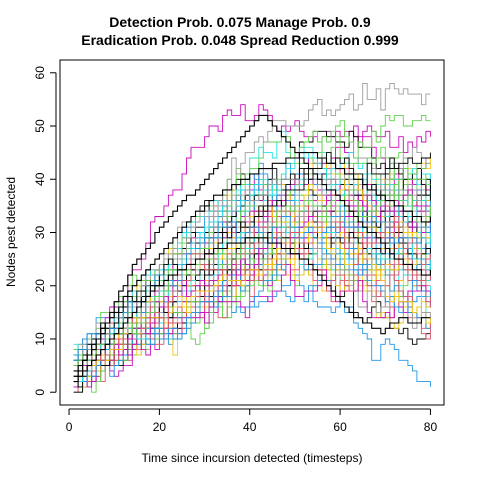 The height and width of the screenshot is (485, 480). What do you see at coordinates (69, 427) in the screenshot?
I see `x-tick-label: 0` at bounding box center [69, 427].